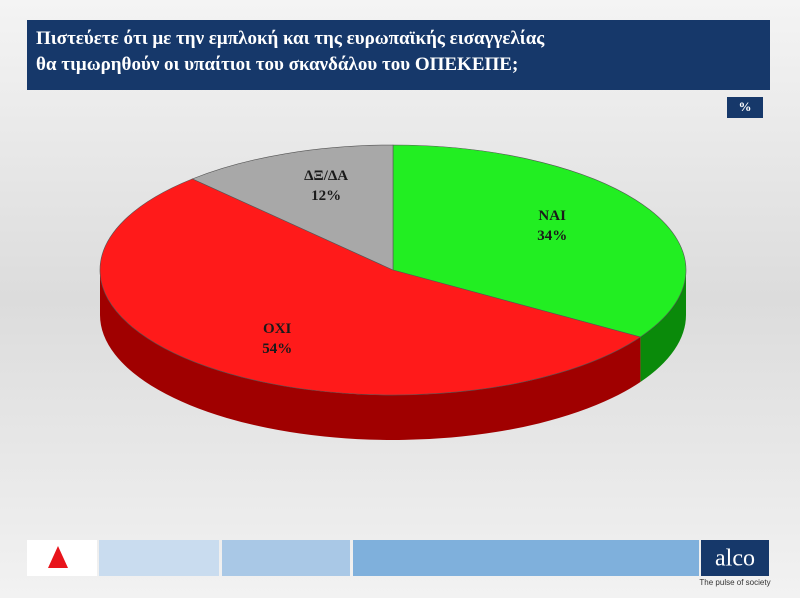  Describe the element at coordinates (58, 557) in the screenshot. I see `logo-icon` at that location.